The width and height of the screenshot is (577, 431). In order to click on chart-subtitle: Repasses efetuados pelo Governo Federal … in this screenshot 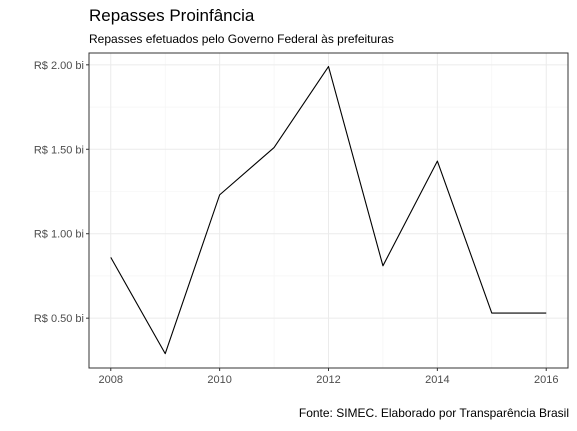, I will do `click(241, 39)`.